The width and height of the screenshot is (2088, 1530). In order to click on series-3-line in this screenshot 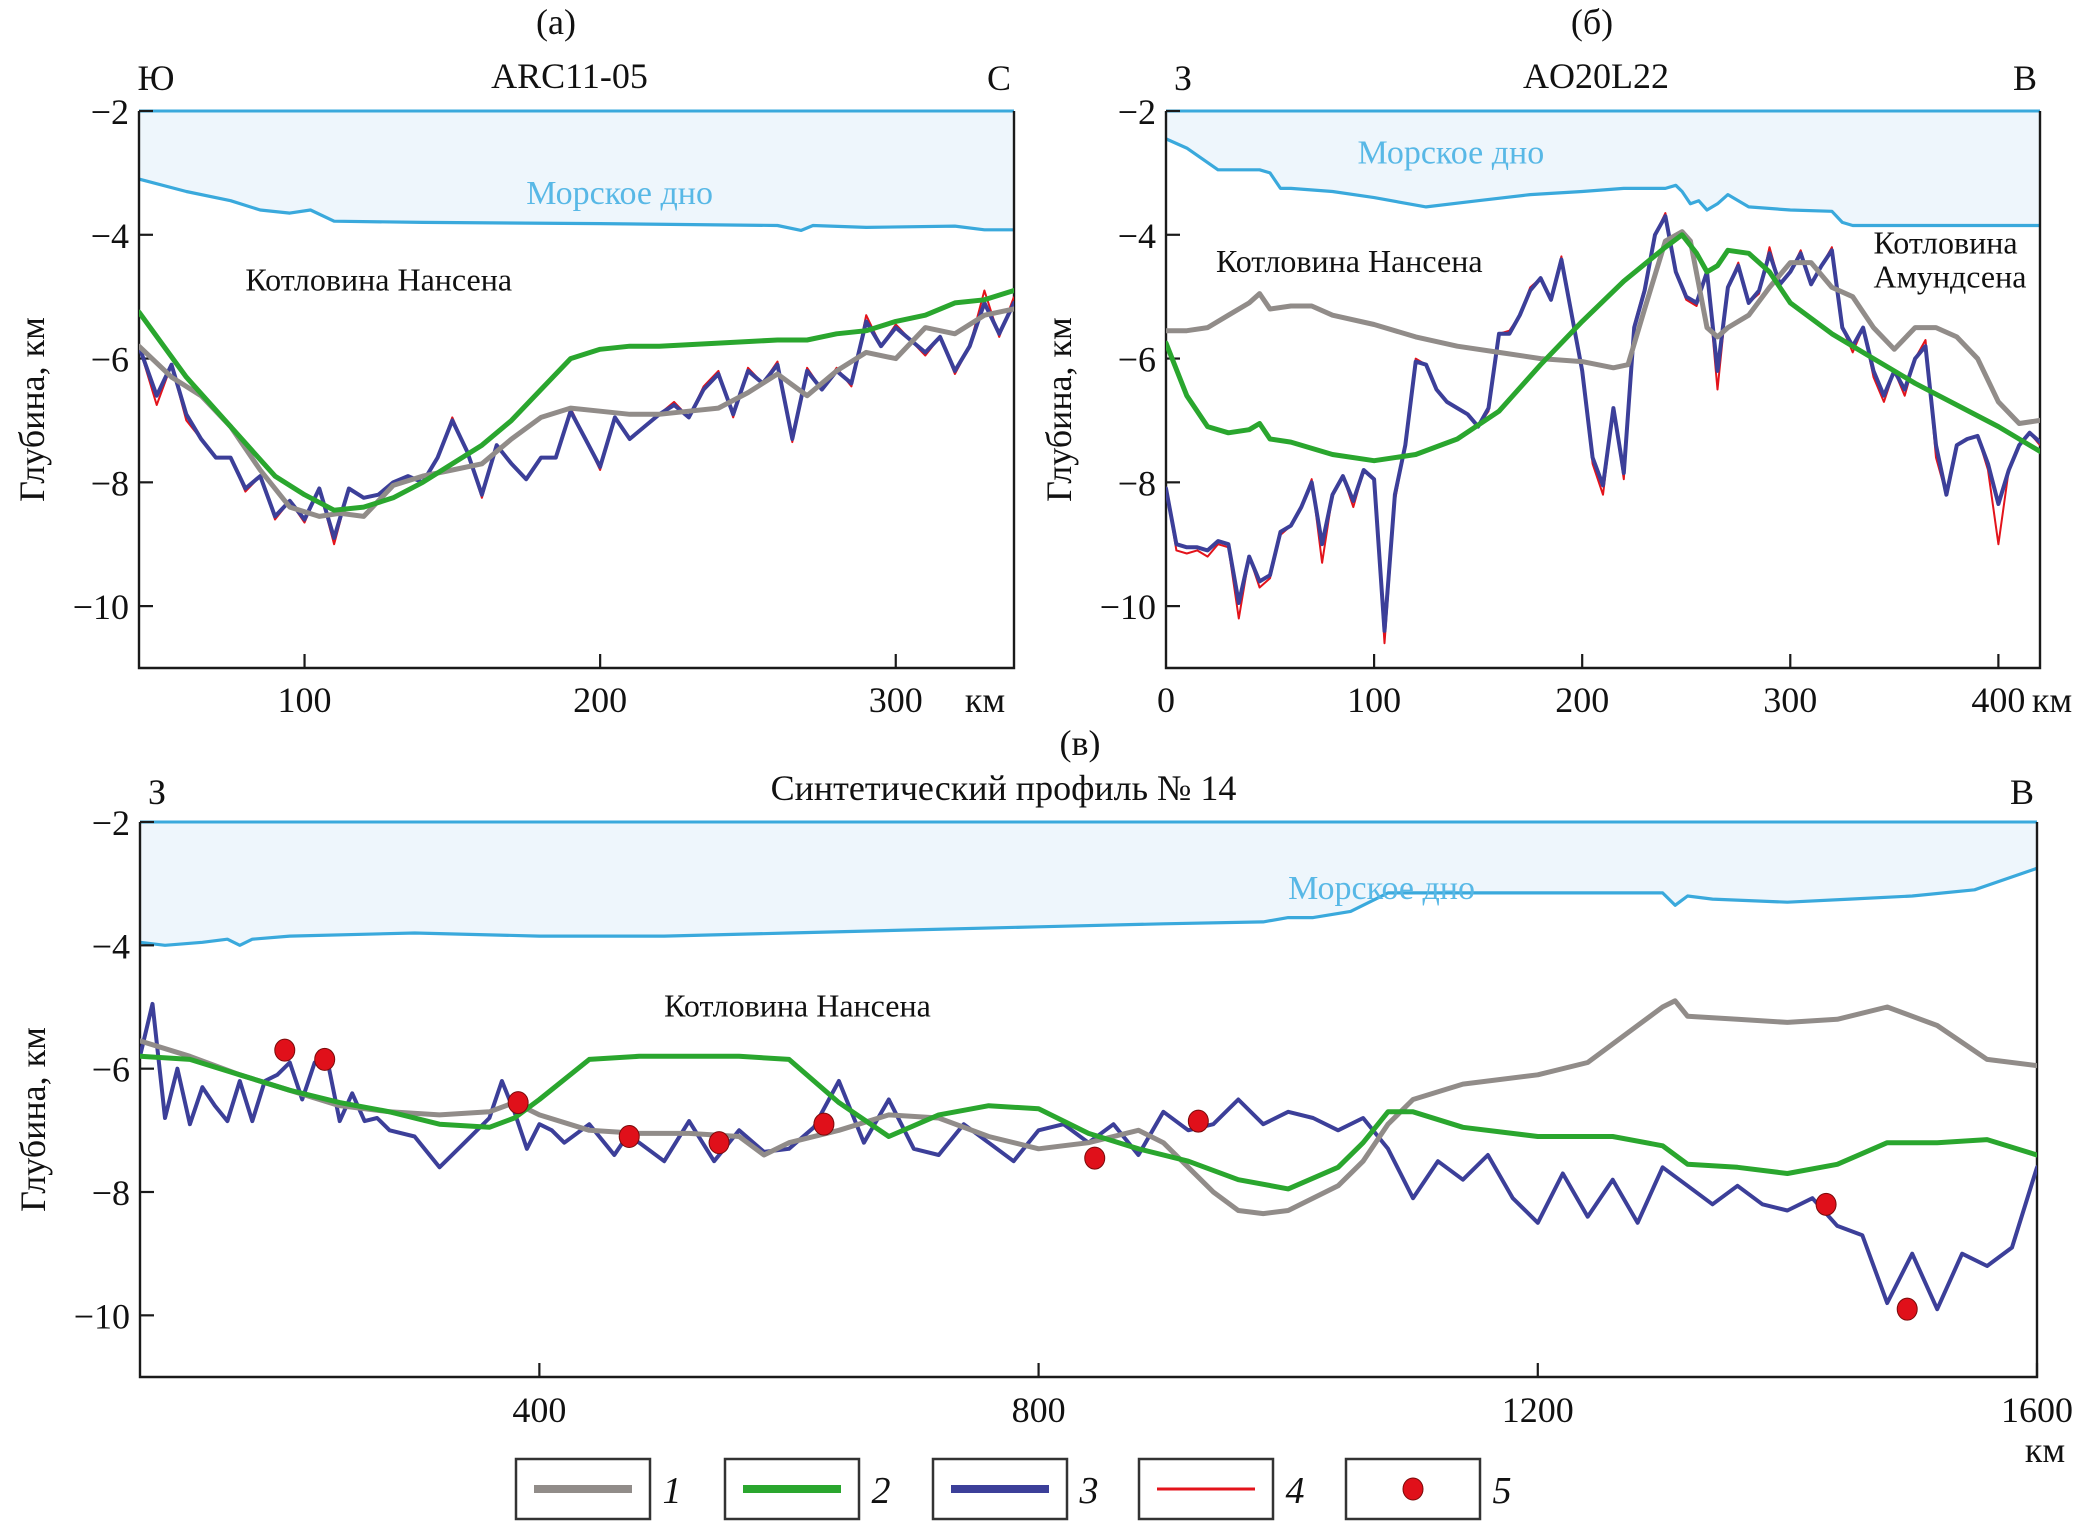, I will do `click(576, 420)`.